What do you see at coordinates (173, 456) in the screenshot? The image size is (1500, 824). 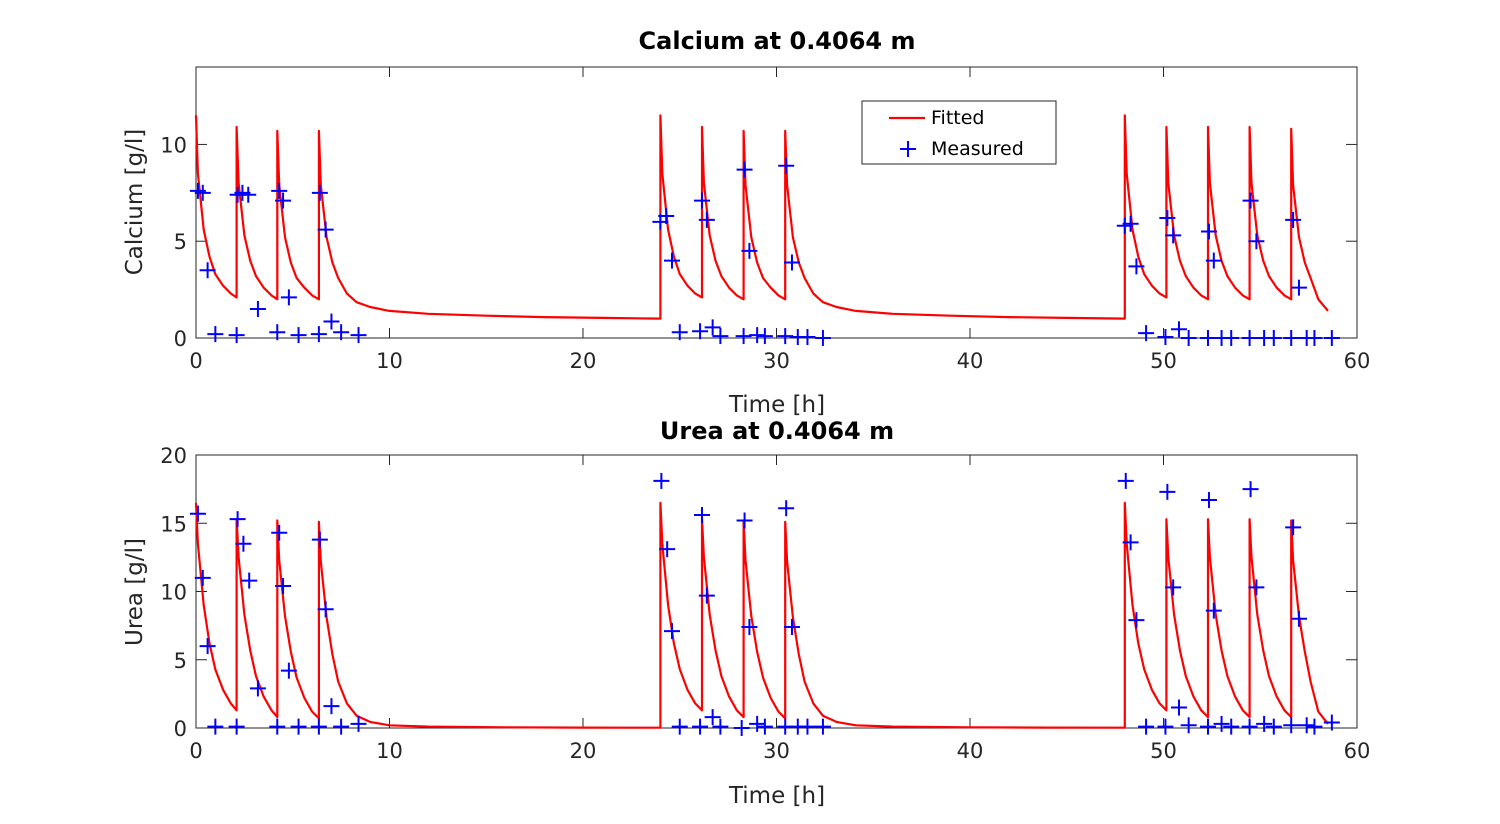 I see `urea-y-tick-label: 20` at bounding box center [173, 456].